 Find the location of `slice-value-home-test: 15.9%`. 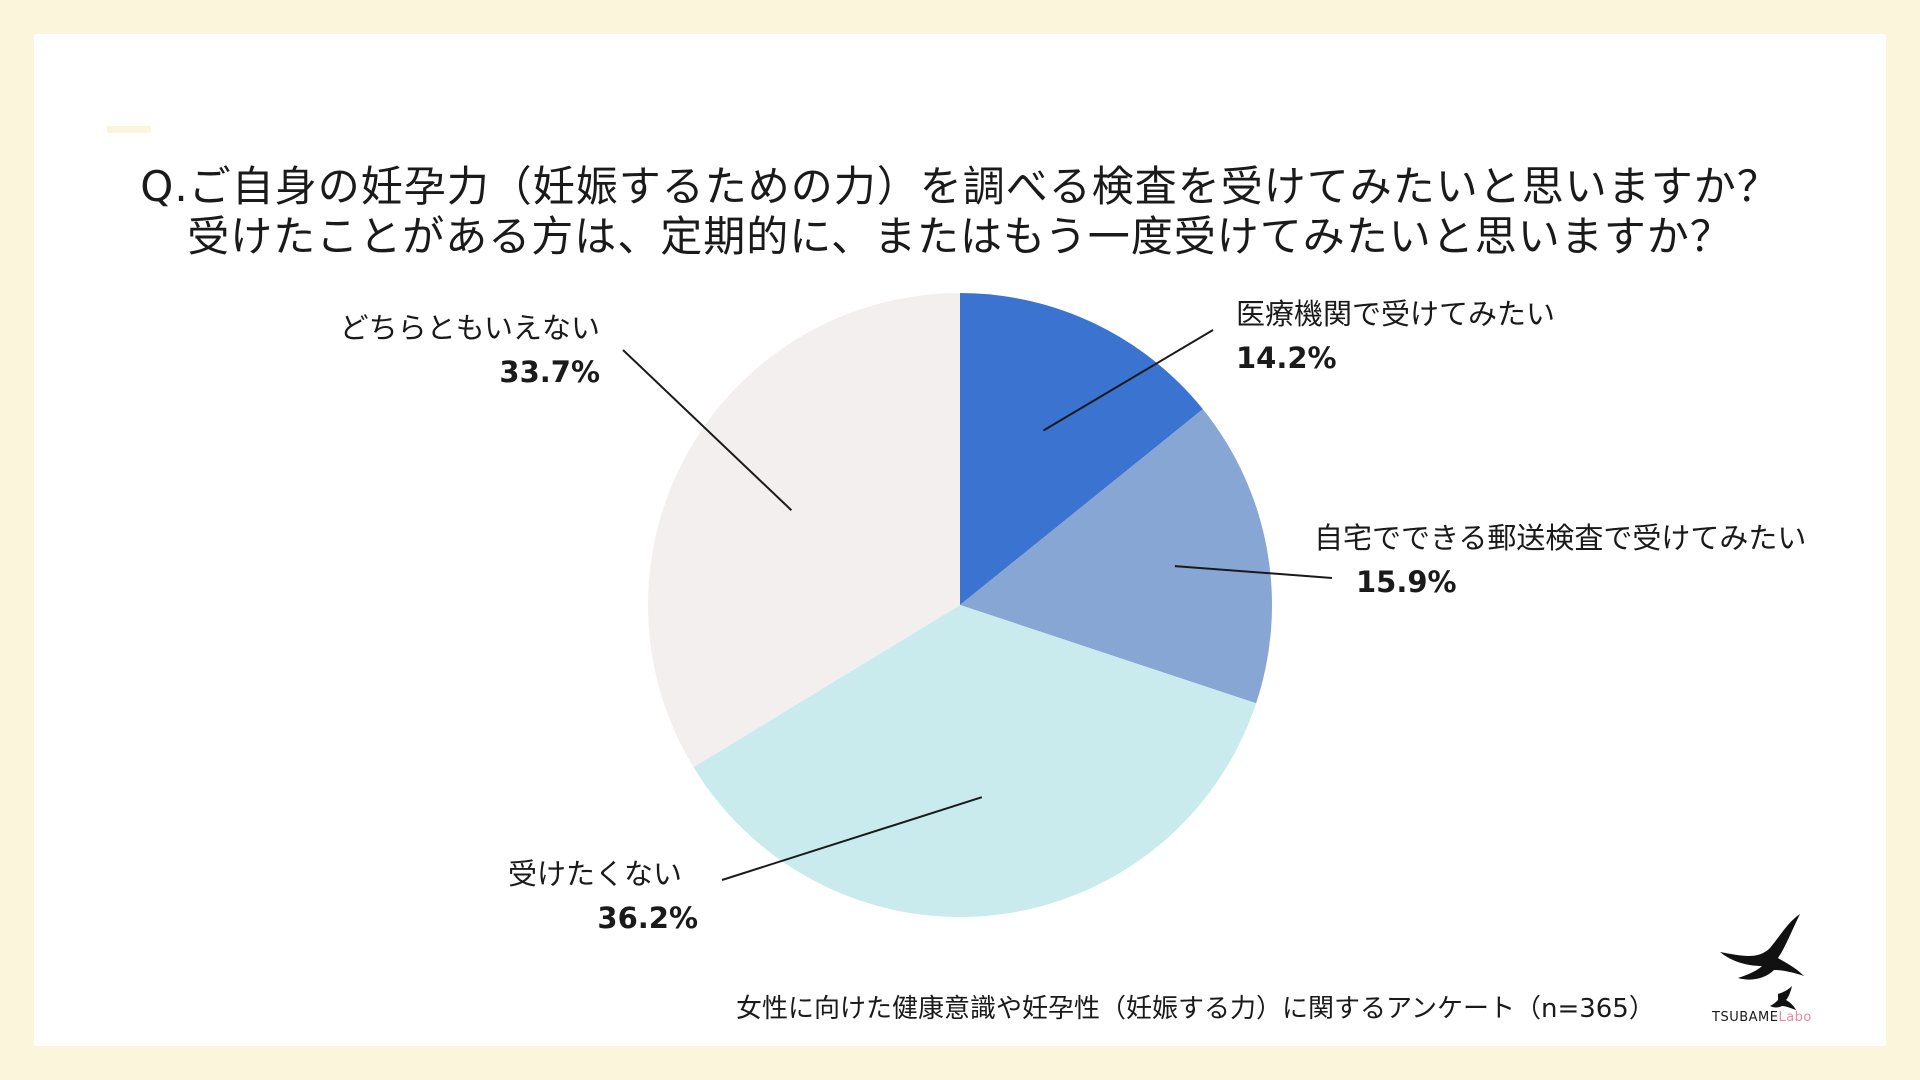

slice-value-home-test: 15.9% is located at coordinates (1406, 582).